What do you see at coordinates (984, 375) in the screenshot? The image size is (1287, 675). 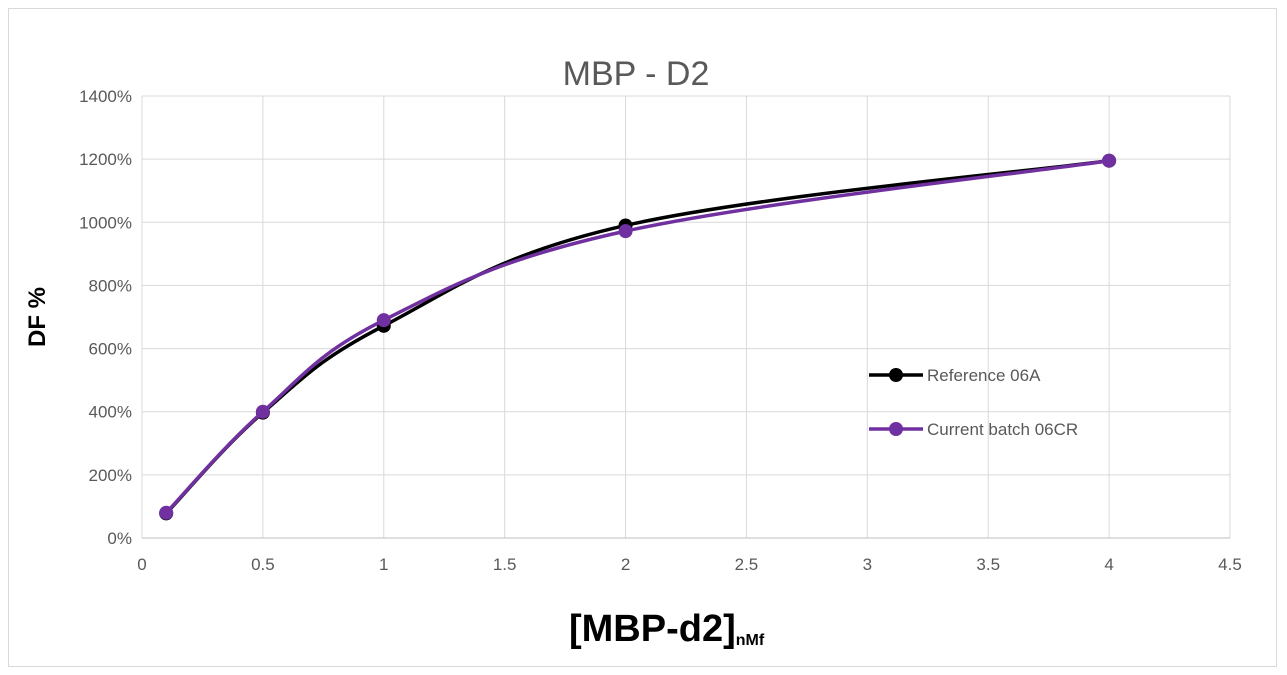 I see `legend-label: Reference 06A` at bounding box center [984, 375].